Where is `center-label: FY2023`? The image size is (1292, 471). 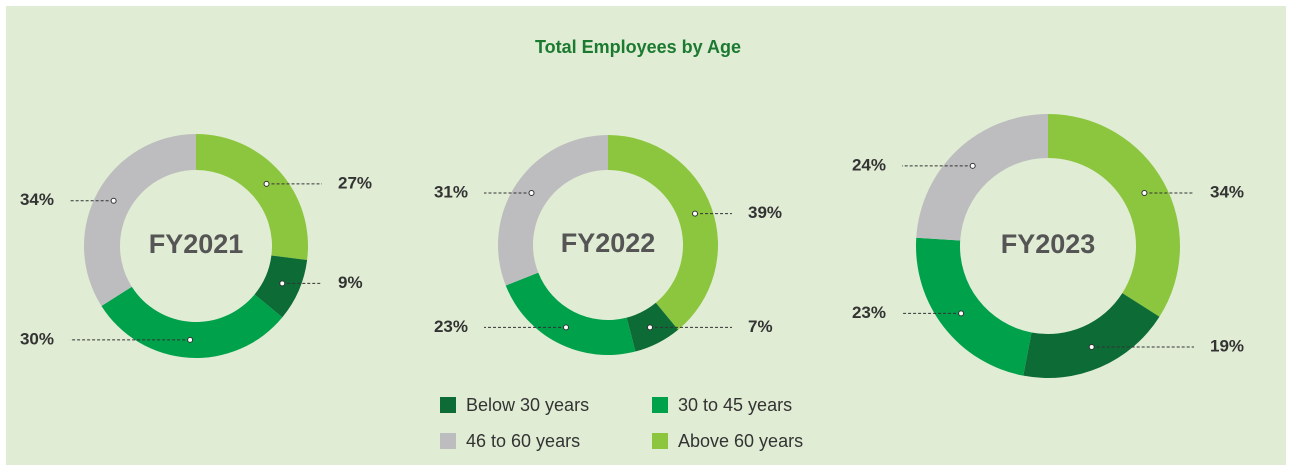
center-label: FY2023 is located at coordinates (1048, 244).